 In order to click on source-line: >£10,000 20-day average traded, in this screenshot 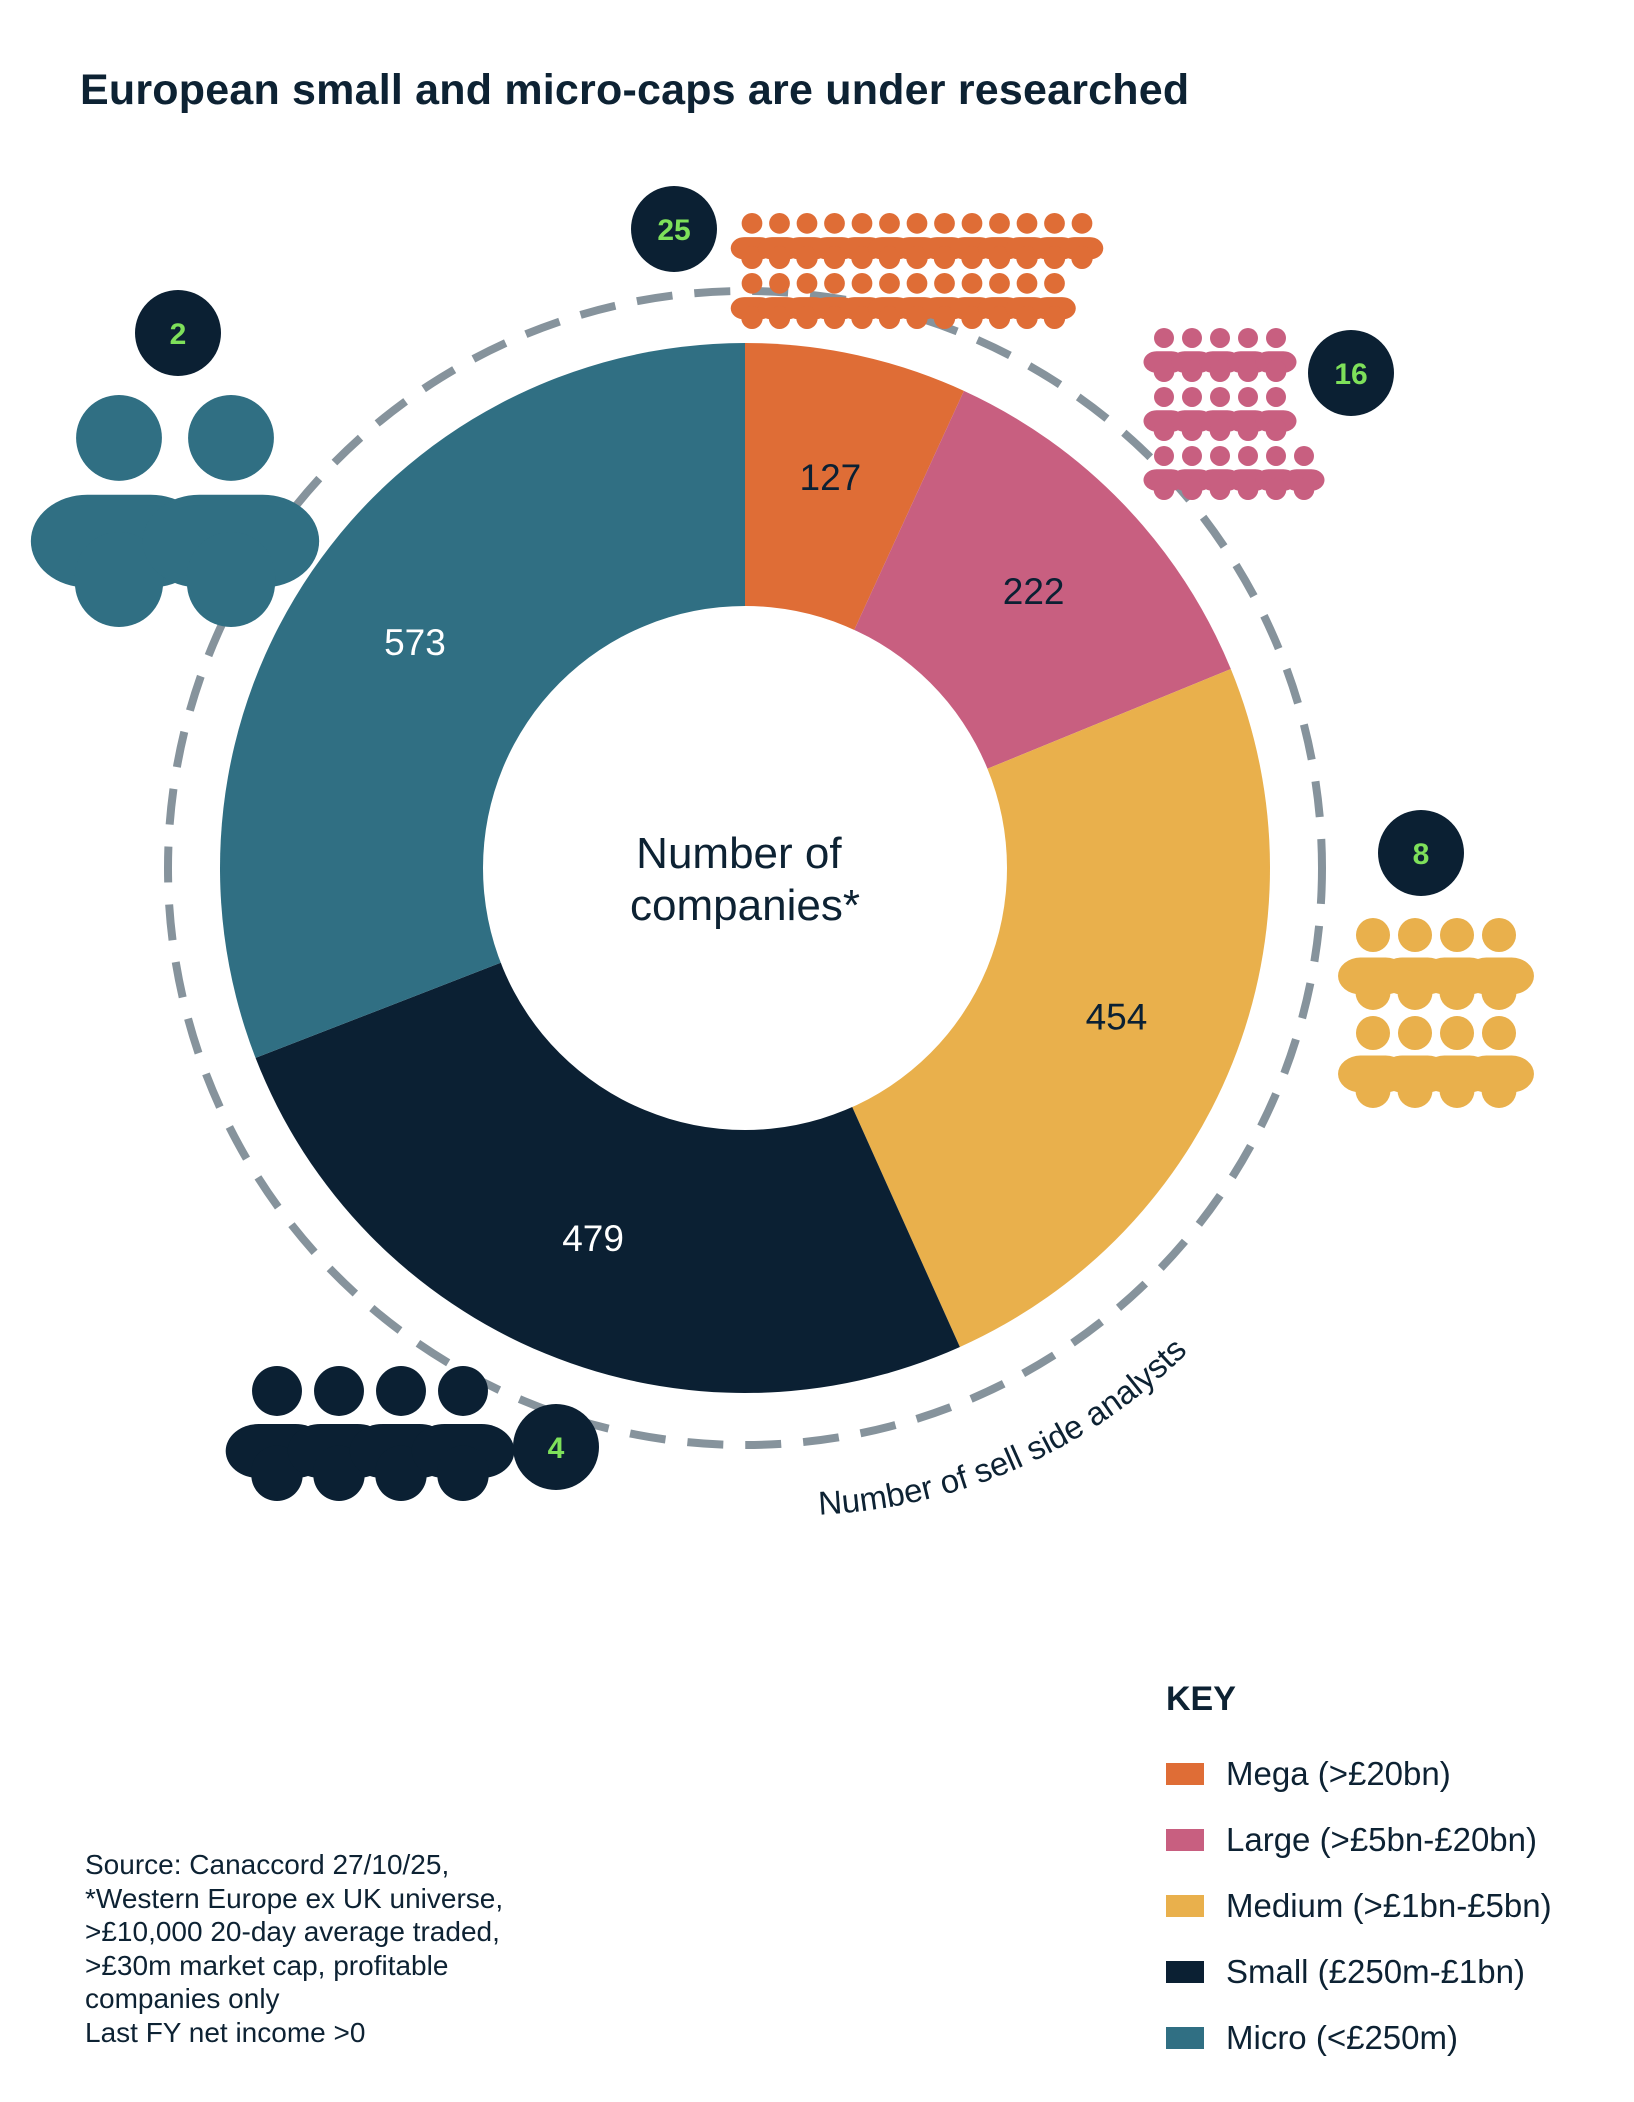, I will do `click(292, 1931)`.